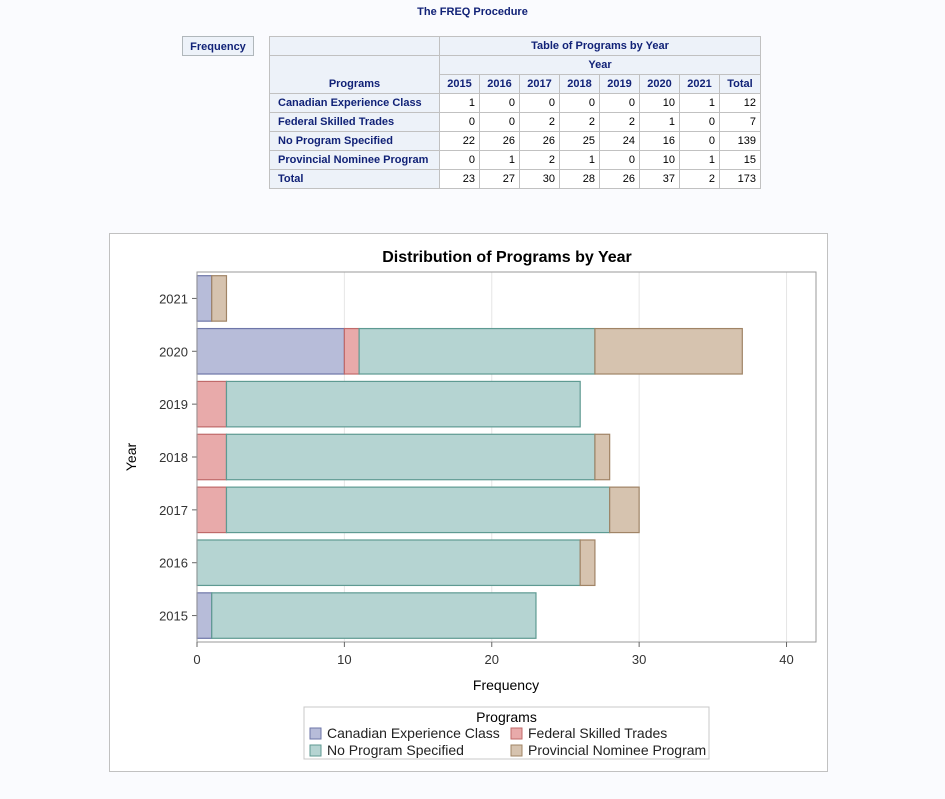 Image resolution: width=945 pixels, height=799 pixels. I want to click on y-tick-label: 2016, so click(173, 563).